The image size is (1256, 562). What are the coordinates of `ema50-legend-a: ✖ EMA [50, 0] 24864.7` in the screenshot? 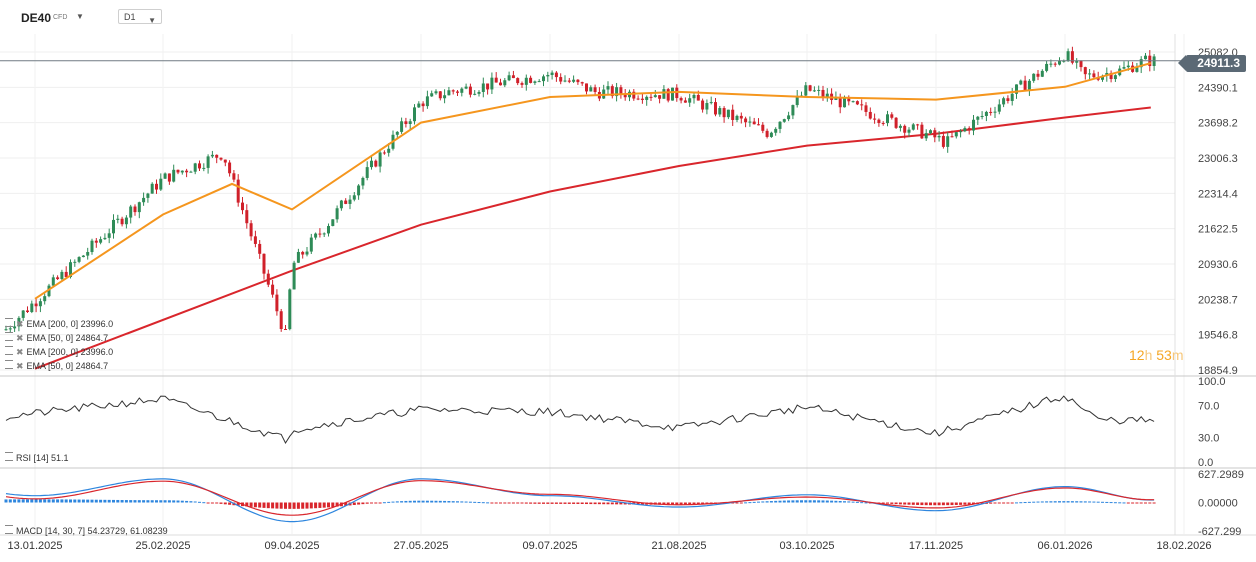 It's located at (56, 338).